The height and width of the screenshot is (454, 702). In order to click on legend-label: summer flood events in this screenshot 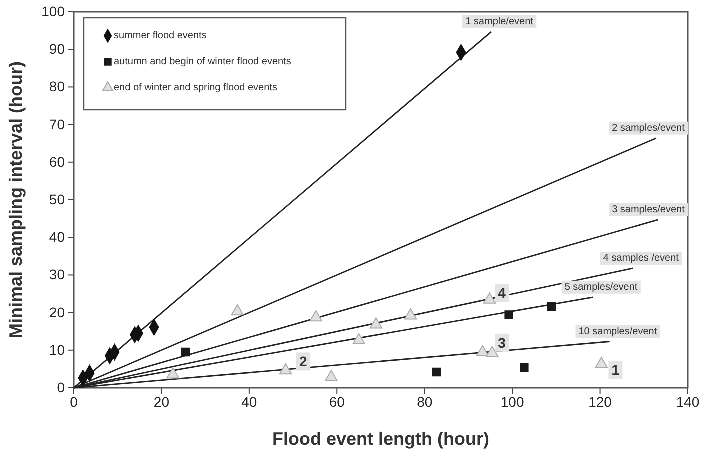, I will do `click(160, 36)`.